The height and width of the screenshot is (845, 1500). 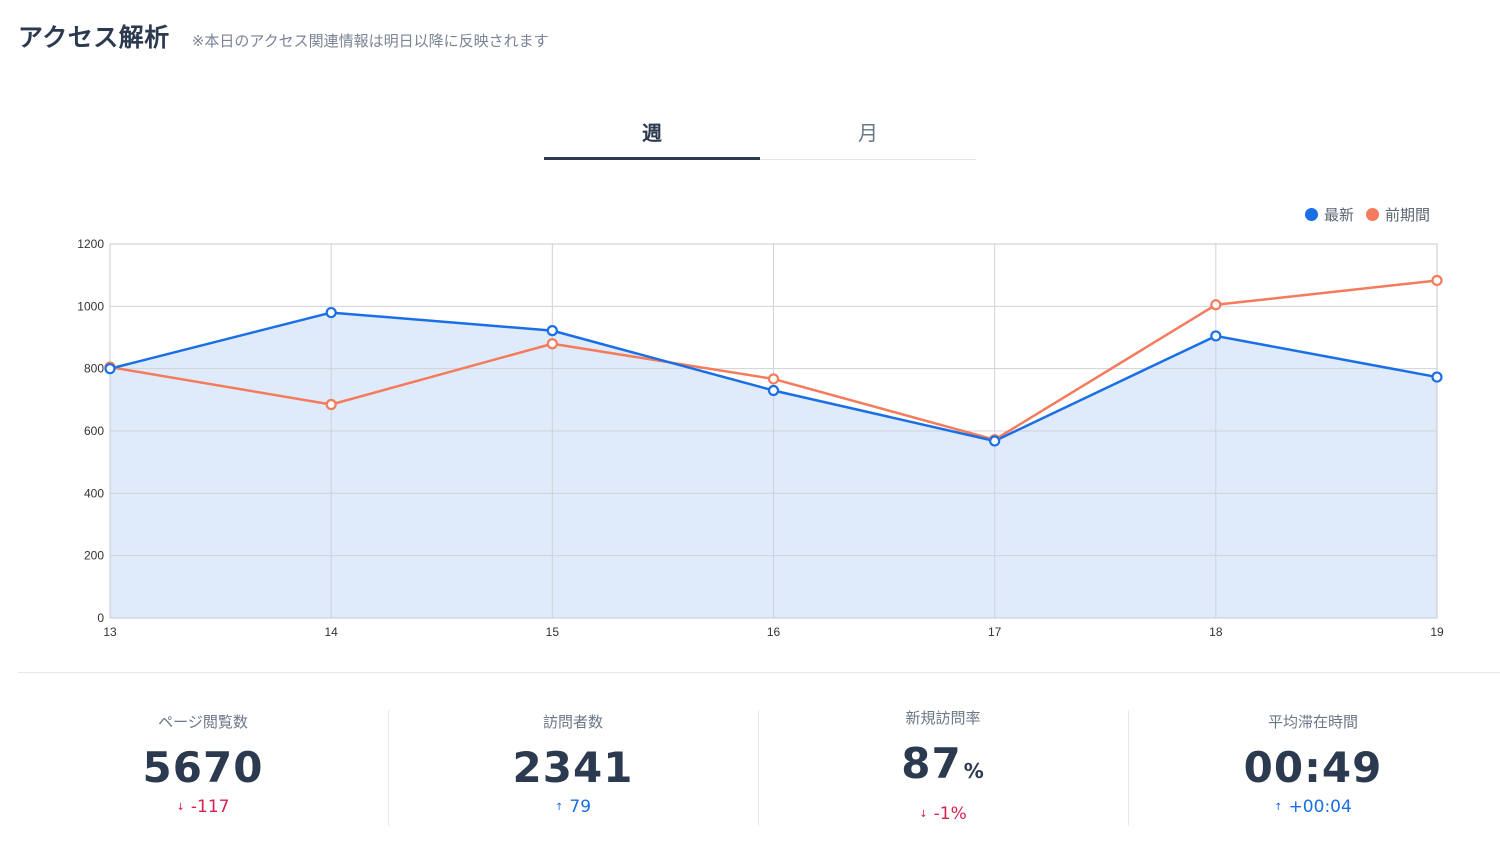 What do you see at coordinates (1339, 214) in the screenshot?
I see `legend-label-latest: 最新` at bounding box center [1339, 214].